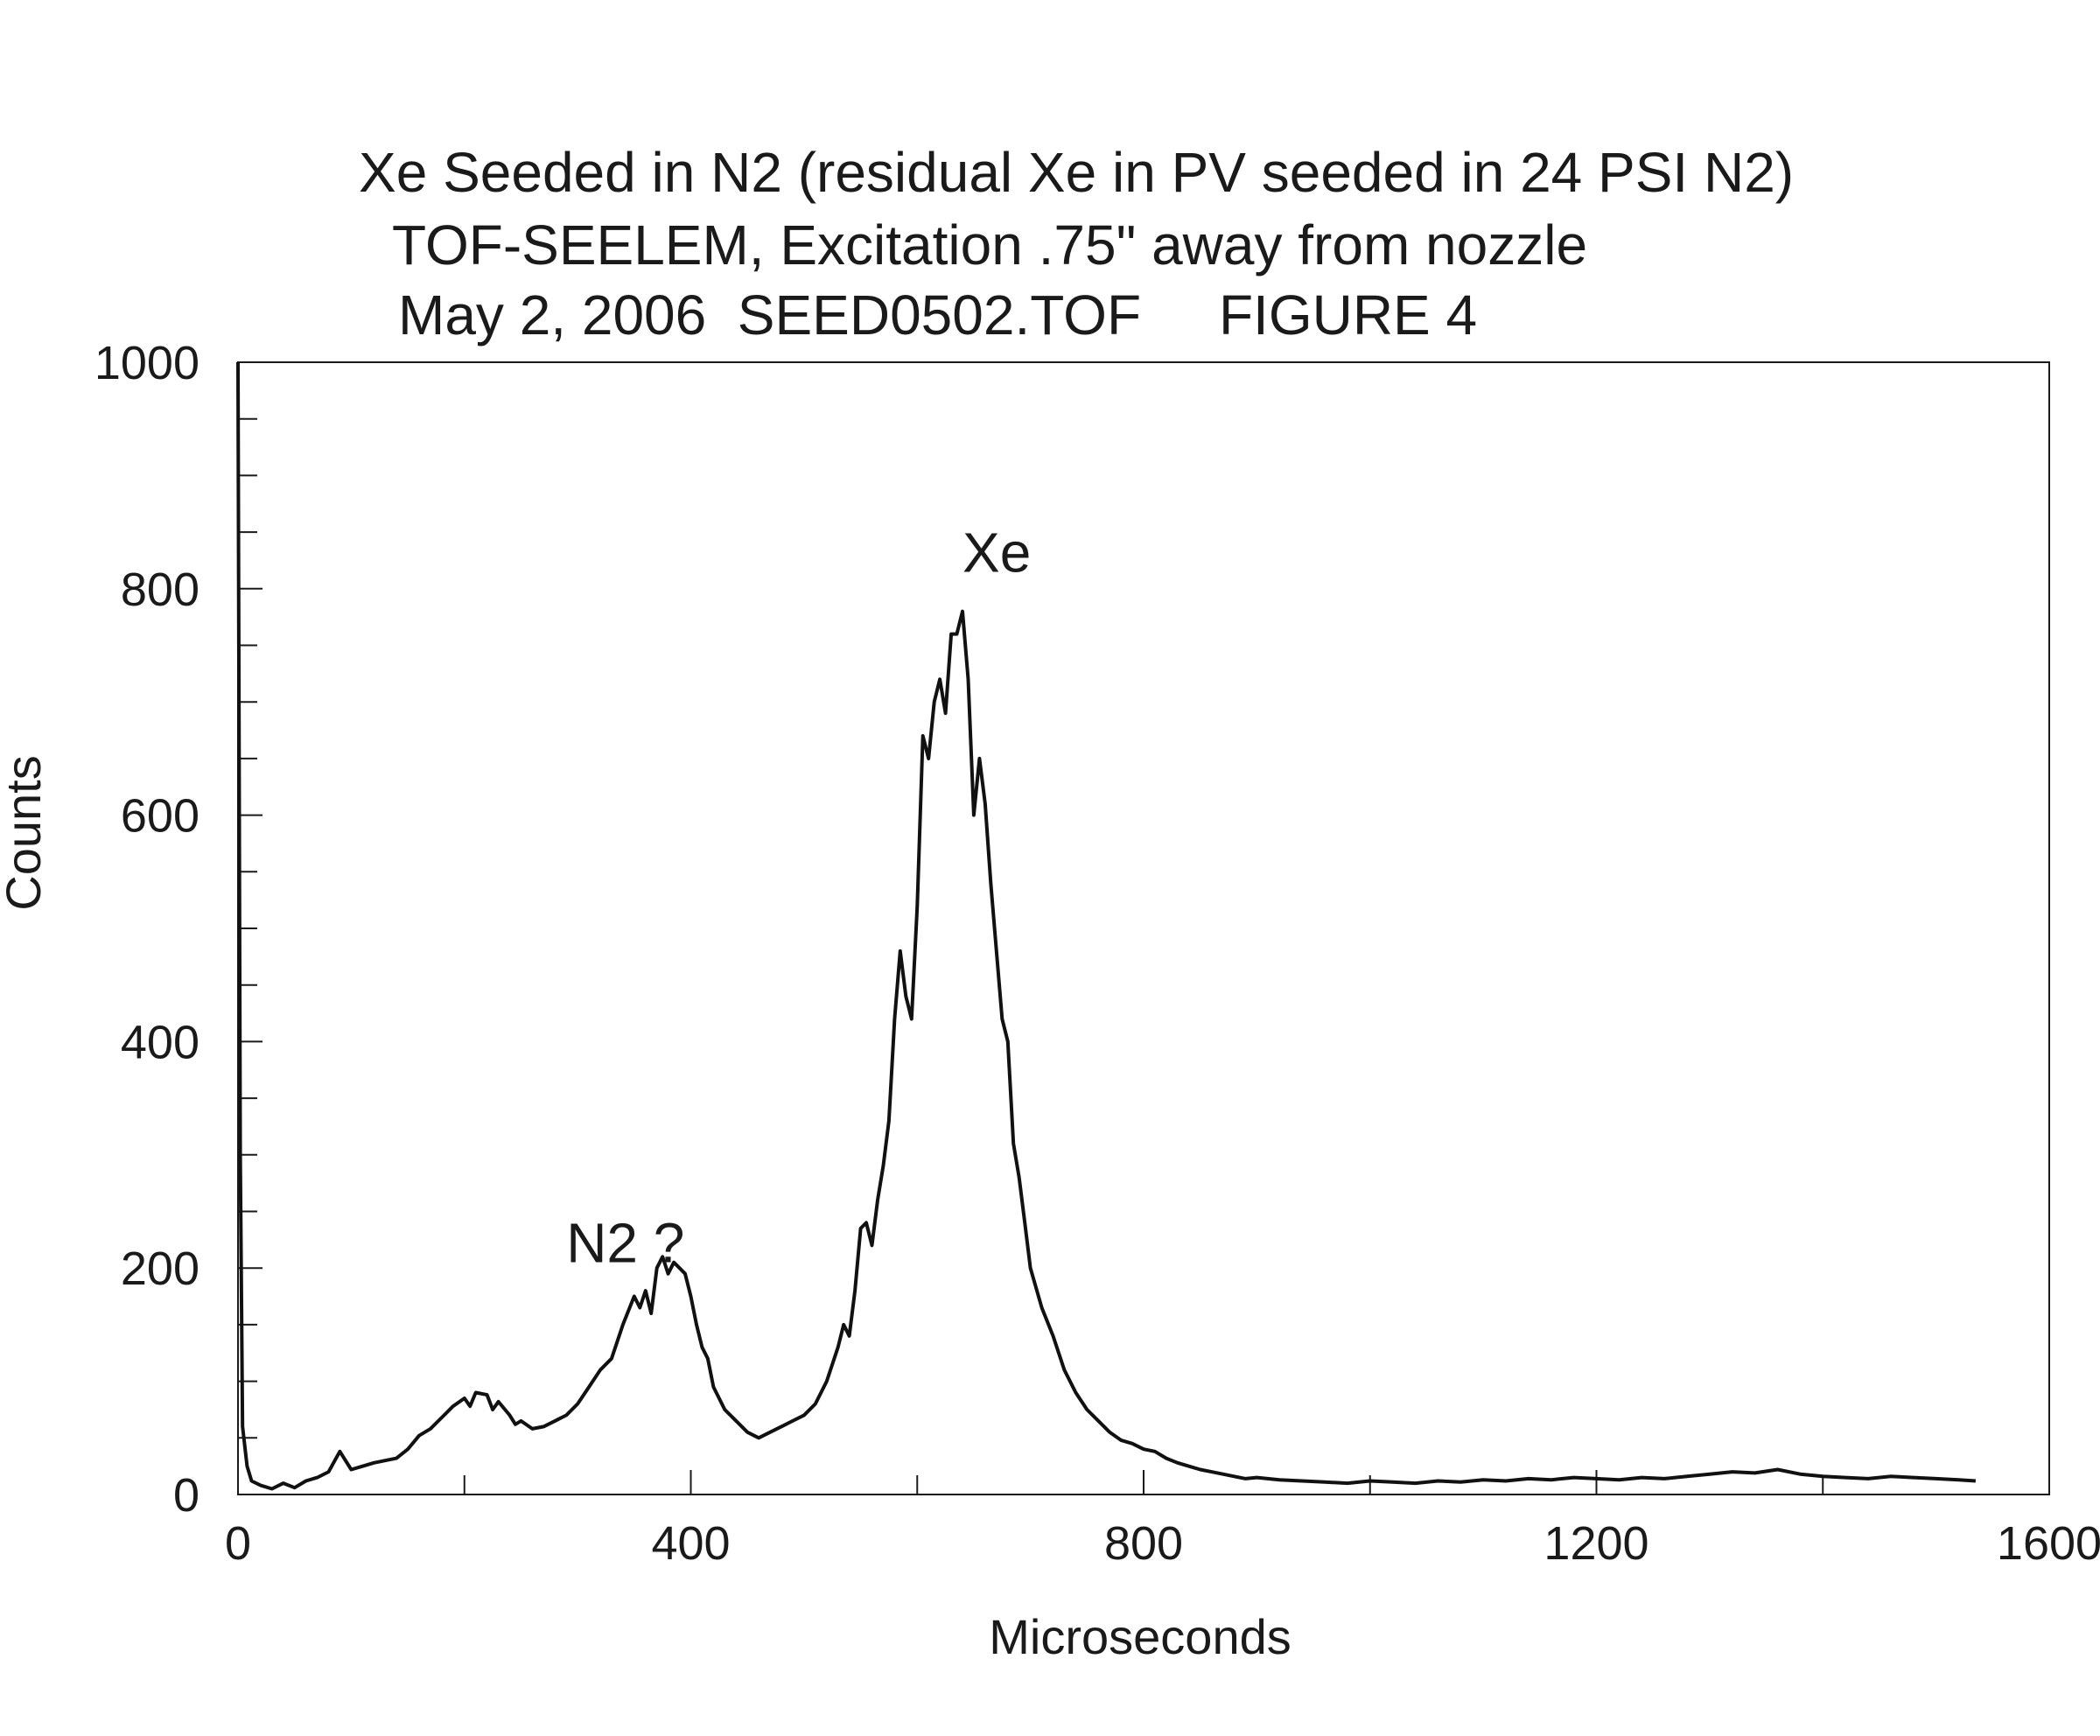 Image resolution: width=2100 pixels, height=1736 pixels. What do you see at coordinates (238, 1543) in the screenshot?
I see `x-tick-label: 0` at bounding box center [238, 1543].